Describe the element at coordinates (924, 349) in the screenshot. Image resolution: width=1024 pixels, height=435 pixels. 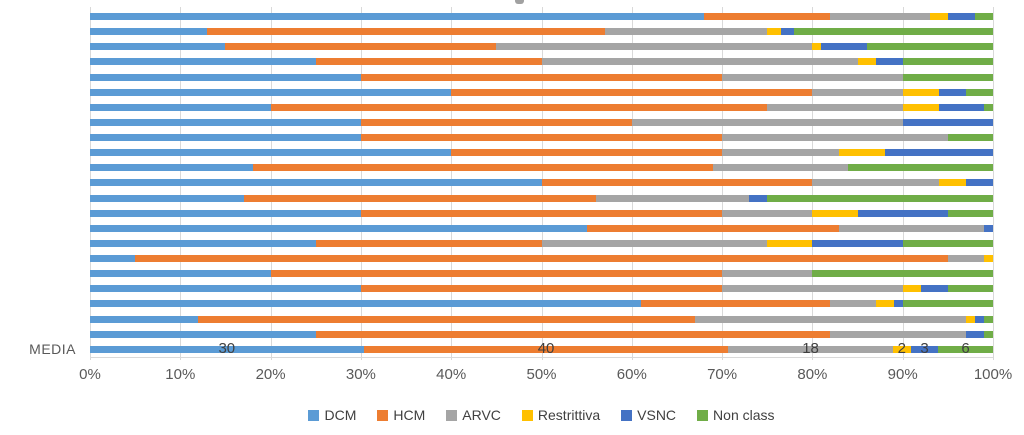
I see `bar-segment-vsnc: 3` at that location.